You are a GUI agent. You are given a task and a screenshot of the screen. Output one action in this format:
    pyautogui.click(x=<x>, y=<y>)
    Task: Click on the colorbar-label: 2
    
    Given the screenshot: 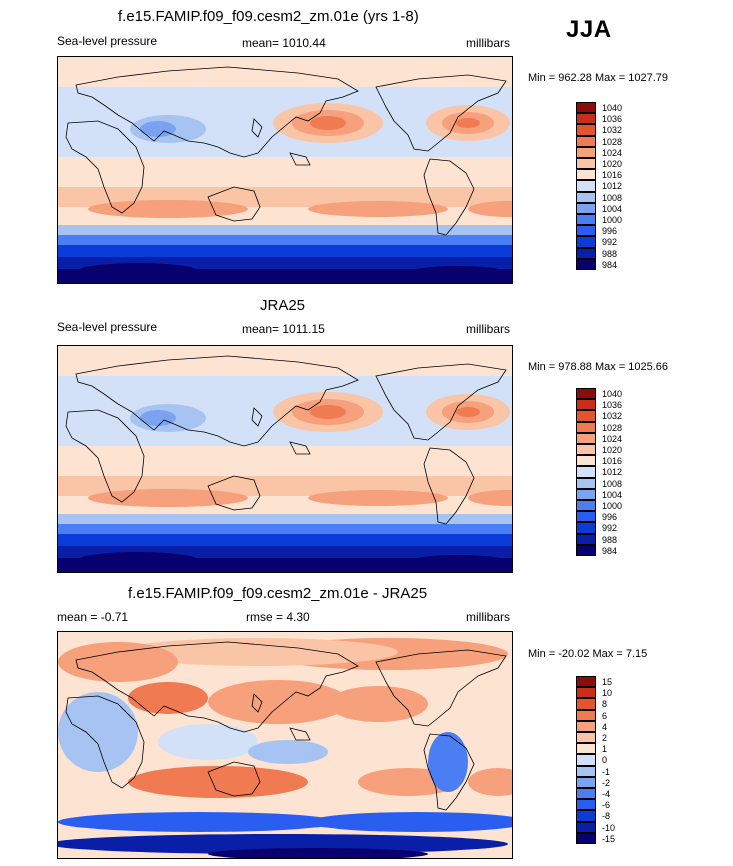 What is the action you would take?
    pyautogui.click(x=605, y=738)
    